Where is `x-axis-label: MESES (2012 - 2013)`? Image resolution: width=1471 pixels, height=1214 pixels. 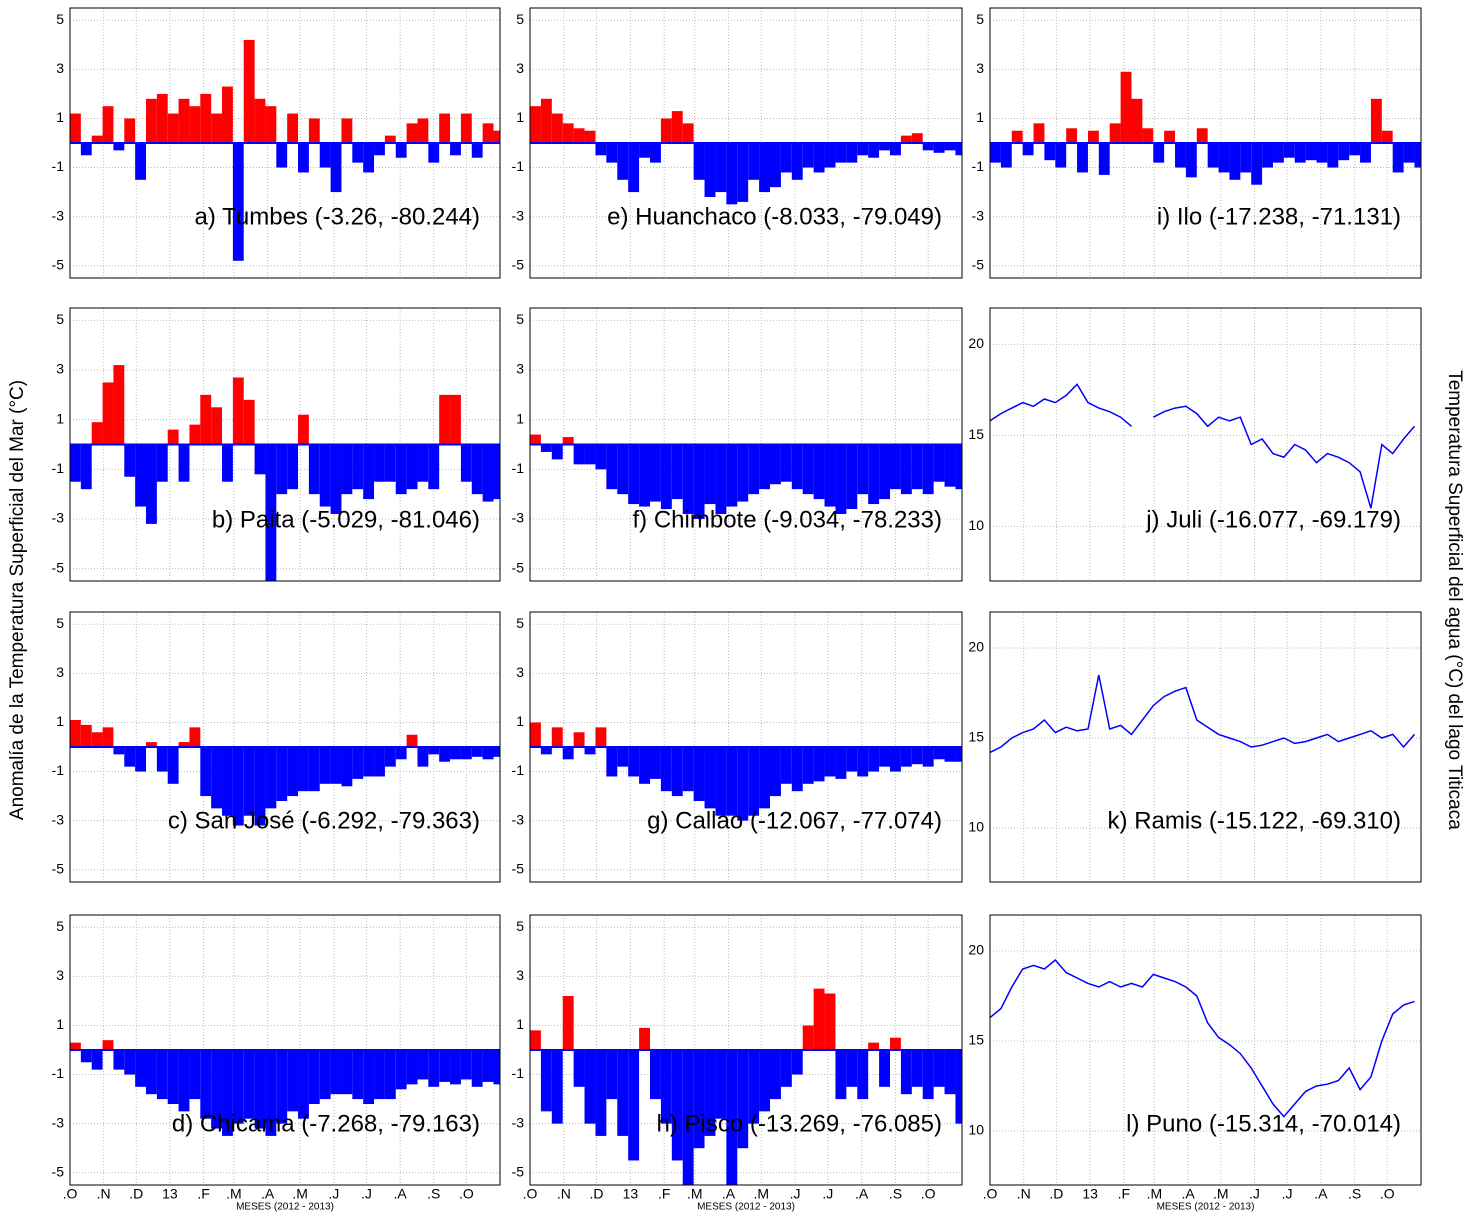 x-axis-label: MESES (2012 - 2013) is located at coordinates (1206, 1207).